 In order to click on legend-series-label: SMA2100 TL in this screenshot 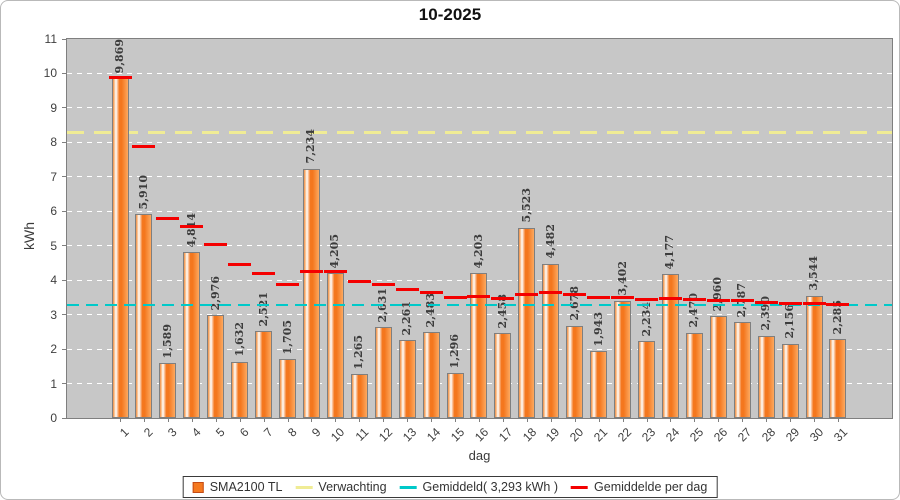, I will do `click(246, 487)`.